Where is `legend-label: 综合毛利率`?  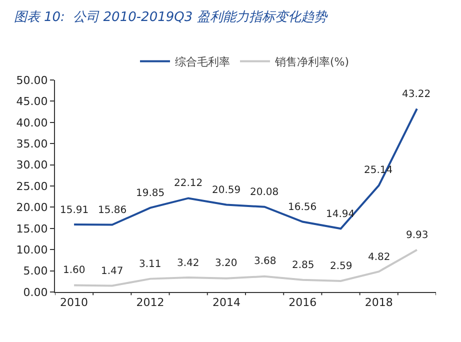
legend-label: 综合毛利率 is located at coordinates (202, 62).